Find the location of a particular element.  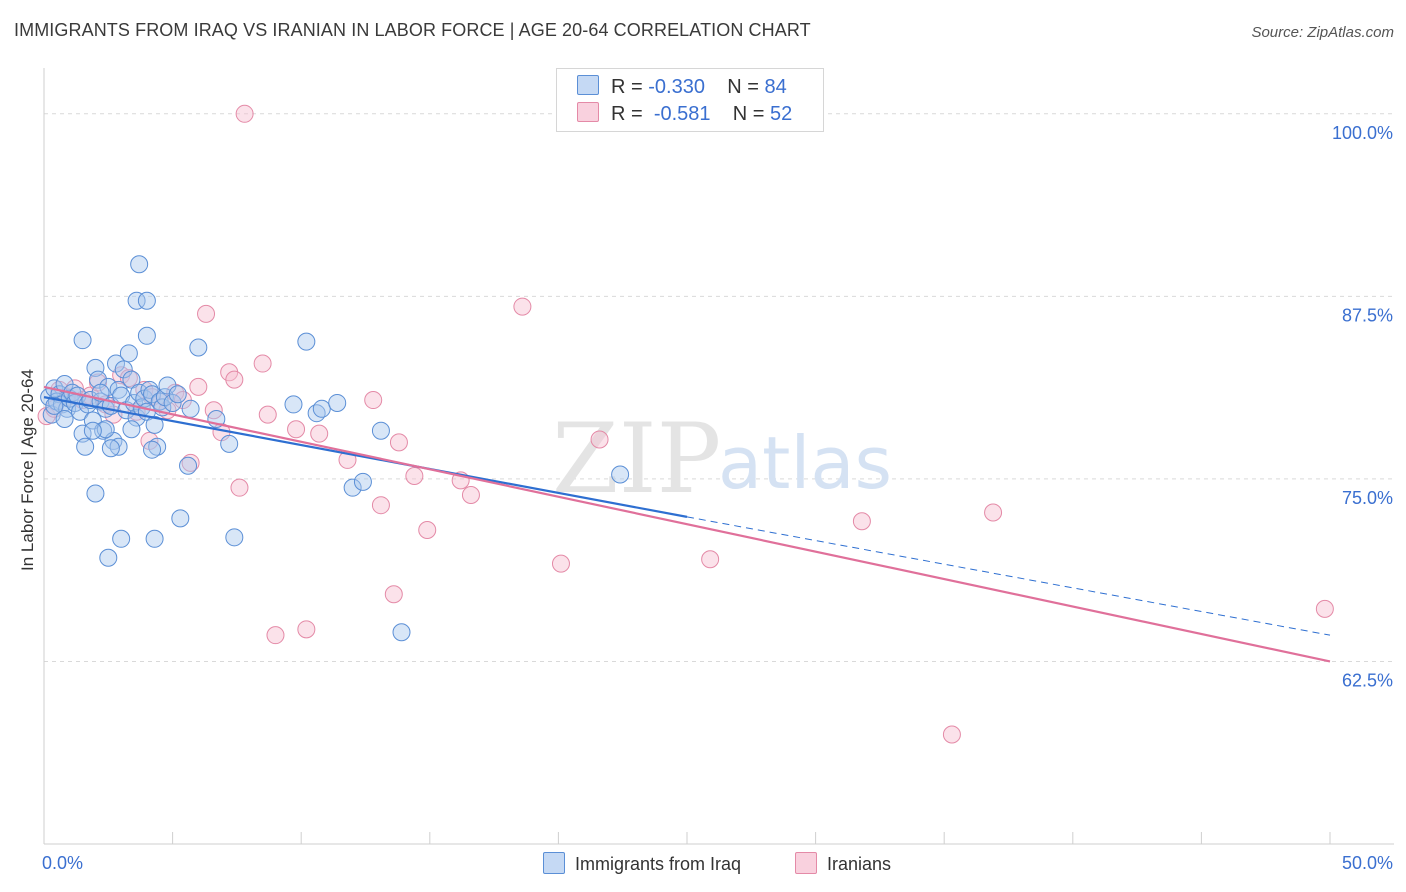

y-tick-label: 100.0% is located at coordinates (1362, 133).